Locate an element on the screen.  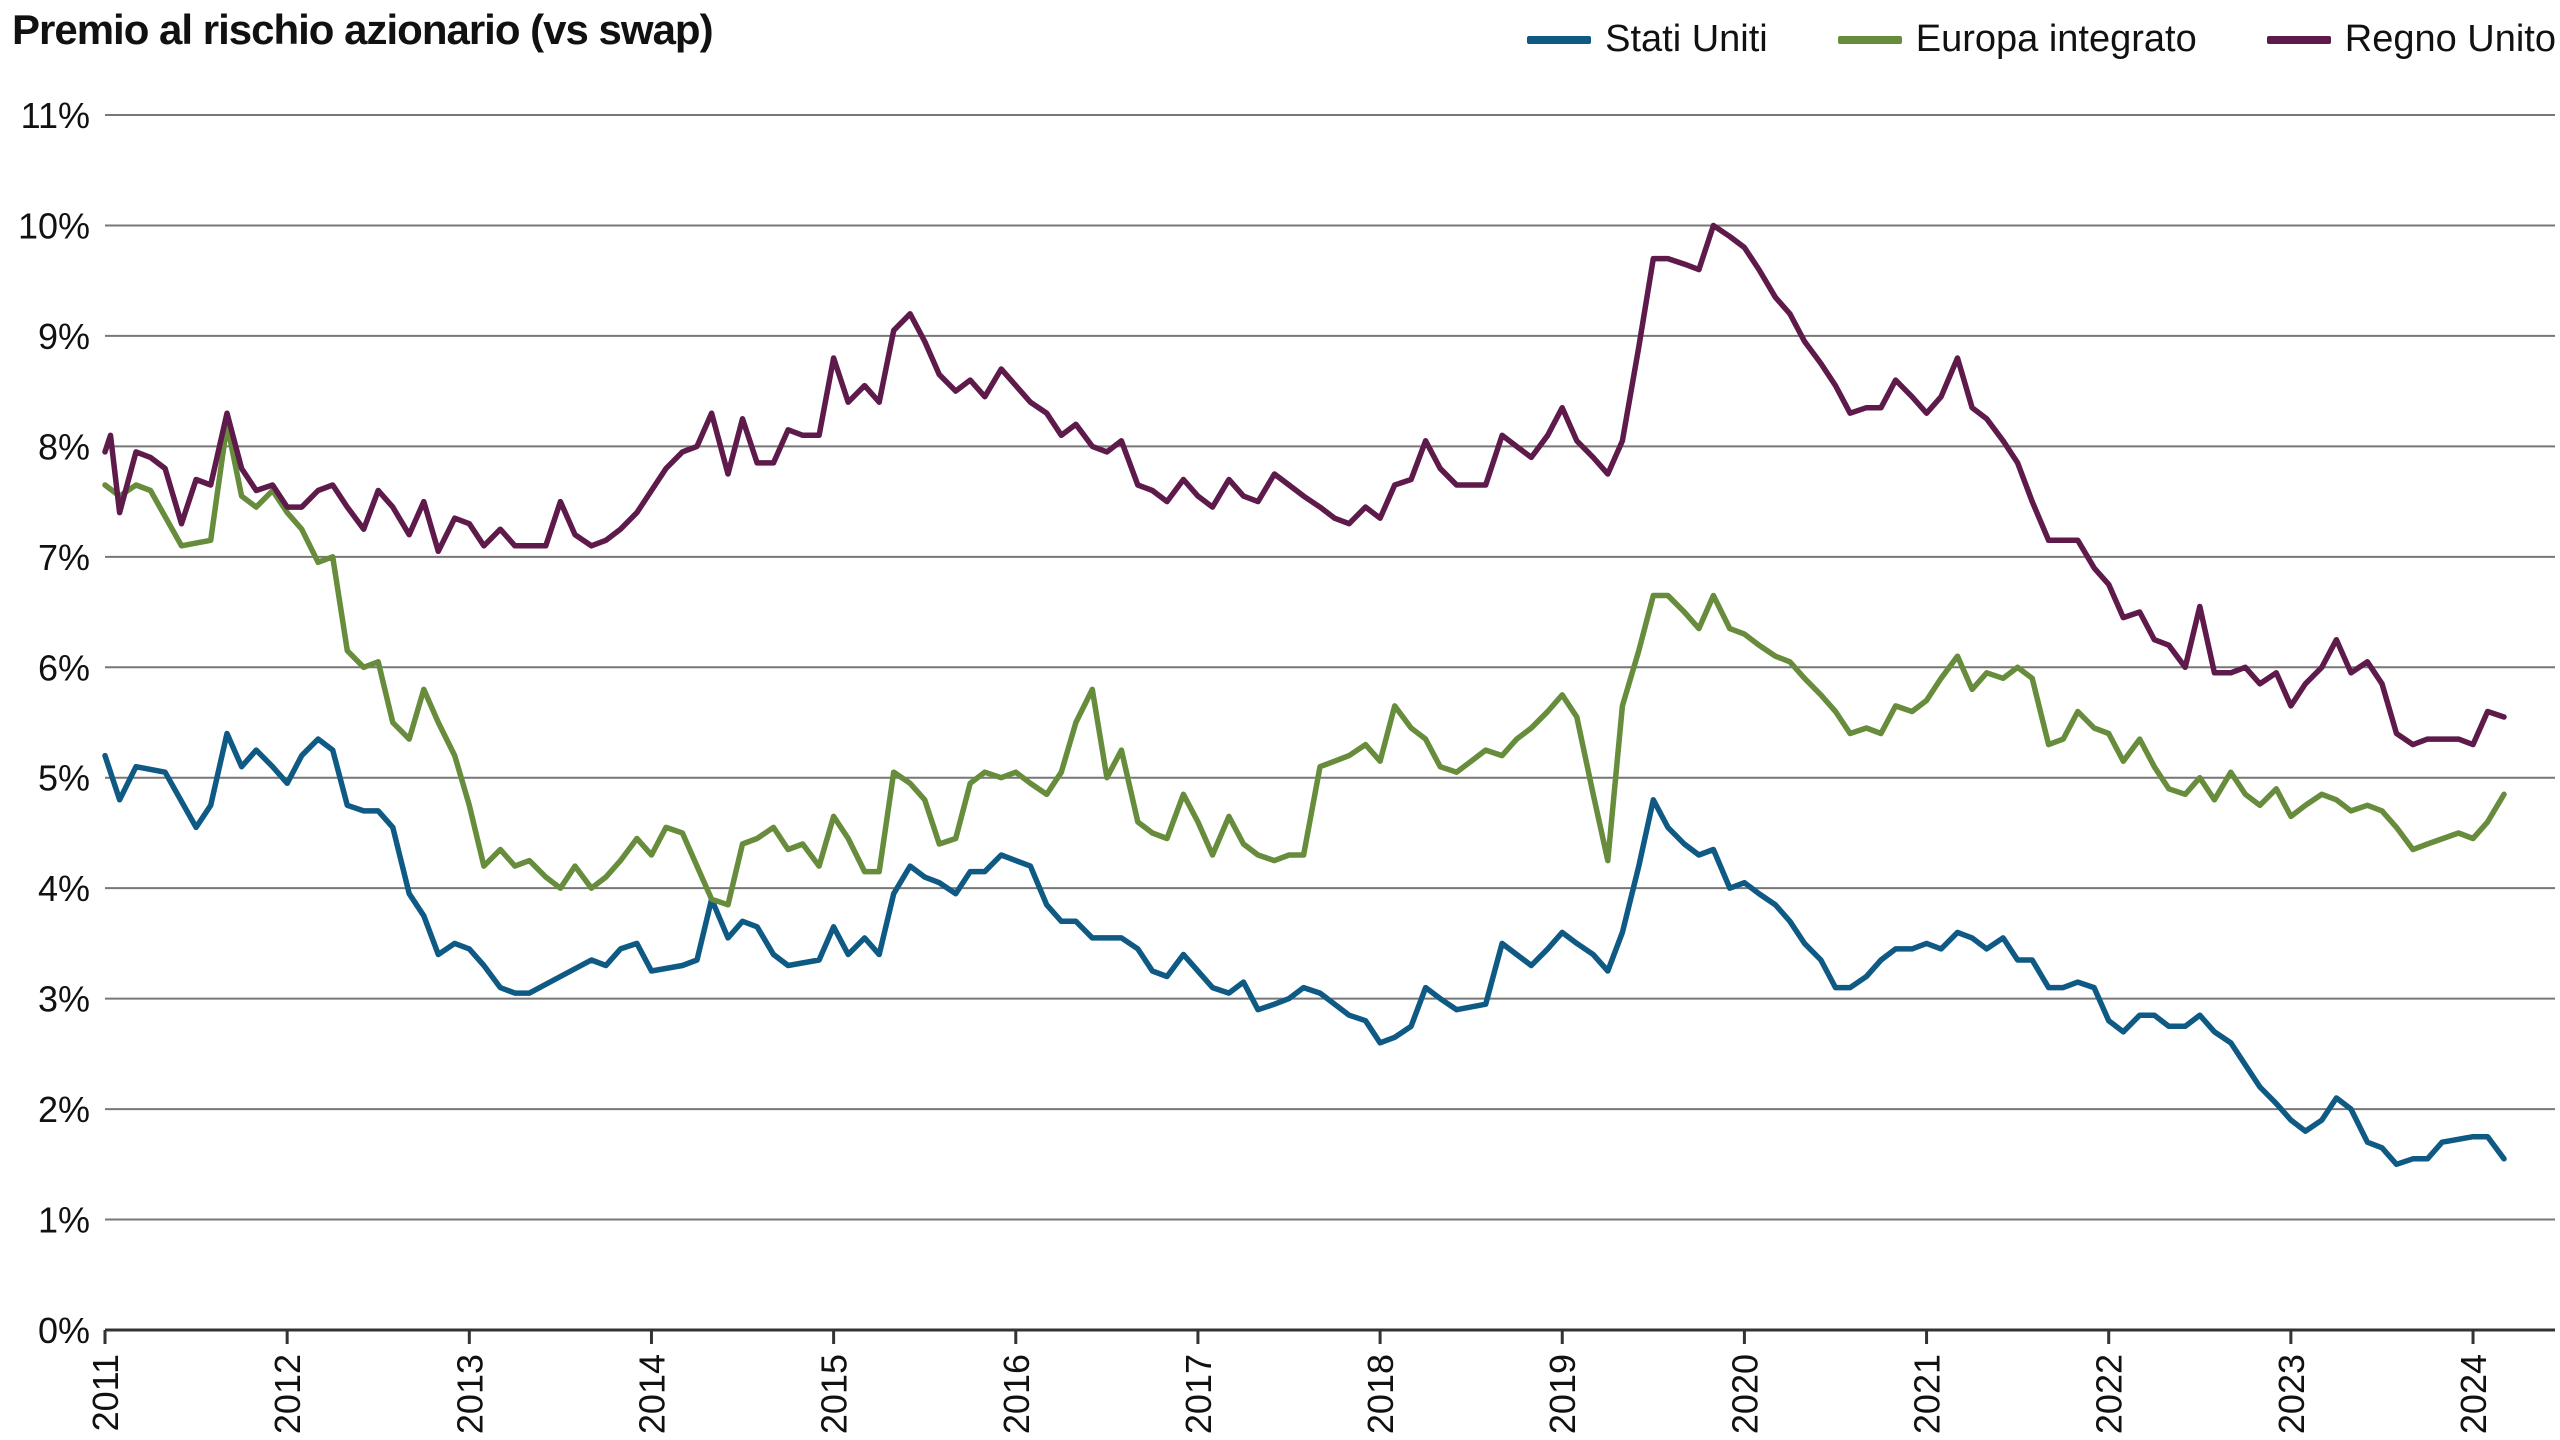
legend-swatch-stati-uniti is located at coordinates (1559, 39).